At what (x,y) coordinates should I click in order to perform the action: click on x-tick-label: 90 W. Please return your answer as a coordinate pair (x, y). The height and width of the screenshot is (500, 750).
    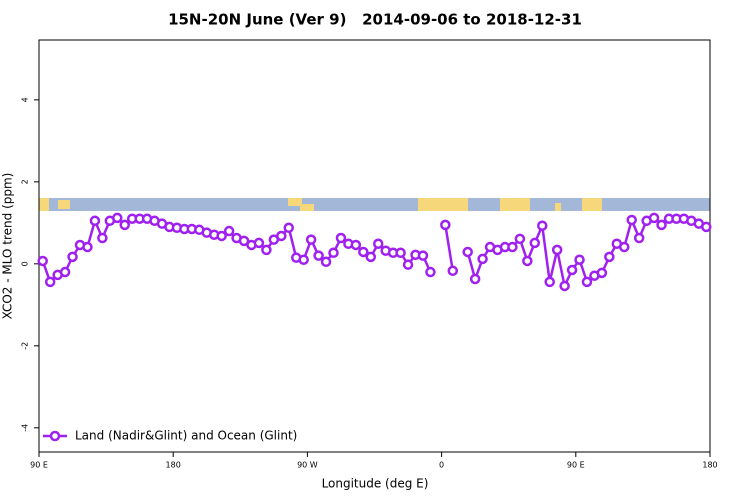
    Looking at the image, I should click on (307, 465).